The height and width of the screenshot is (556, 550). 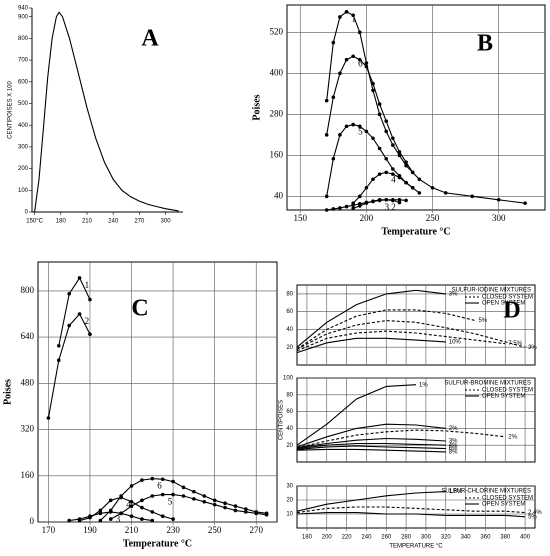 What do you see at coordinates (300, 218) in the screenshot?
I see `x-tick-label: 150` at bounding box center [300, 218].